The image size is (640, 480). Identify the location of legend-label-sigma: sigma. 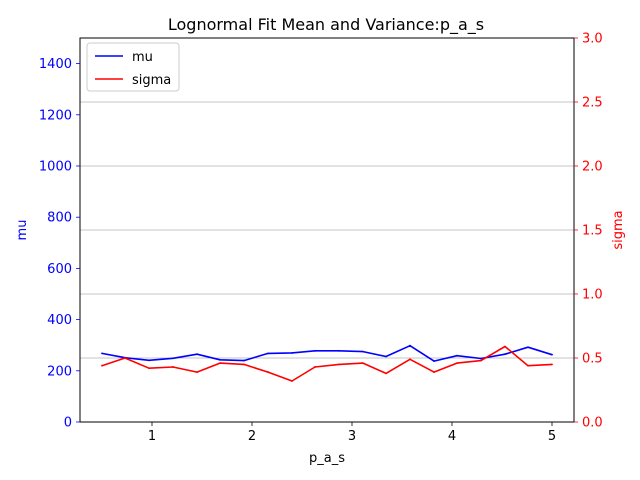
(151, 80).